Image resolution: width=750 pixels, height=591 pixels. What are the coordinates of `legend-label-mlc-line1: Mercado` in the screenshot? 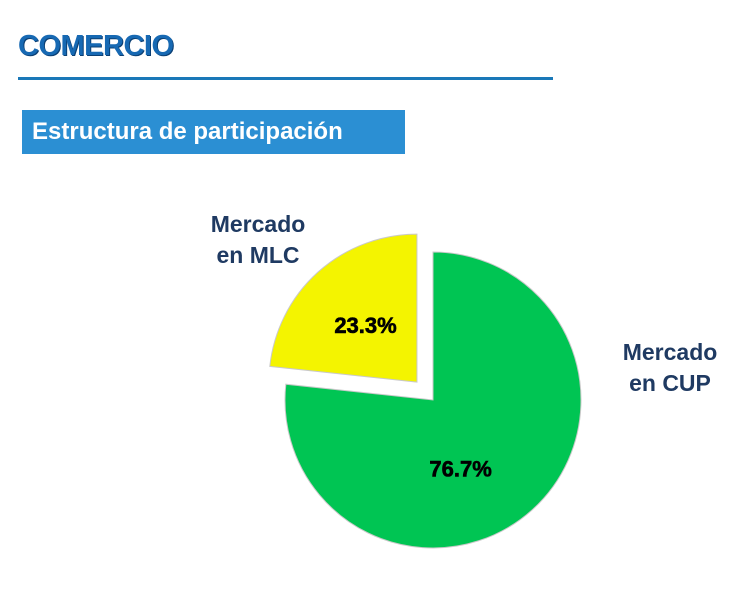 It's located at (258, 224).